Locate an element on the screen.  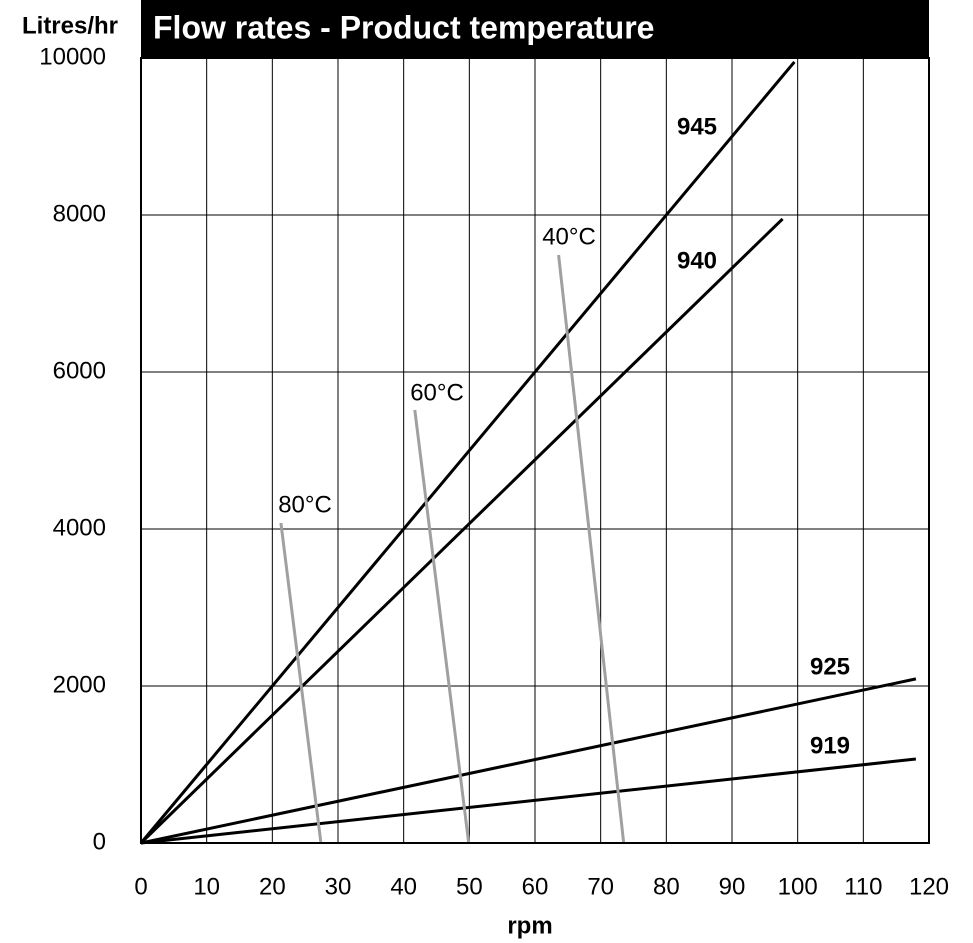
x-tick-label: 40 is located at coordinates (403, 886).